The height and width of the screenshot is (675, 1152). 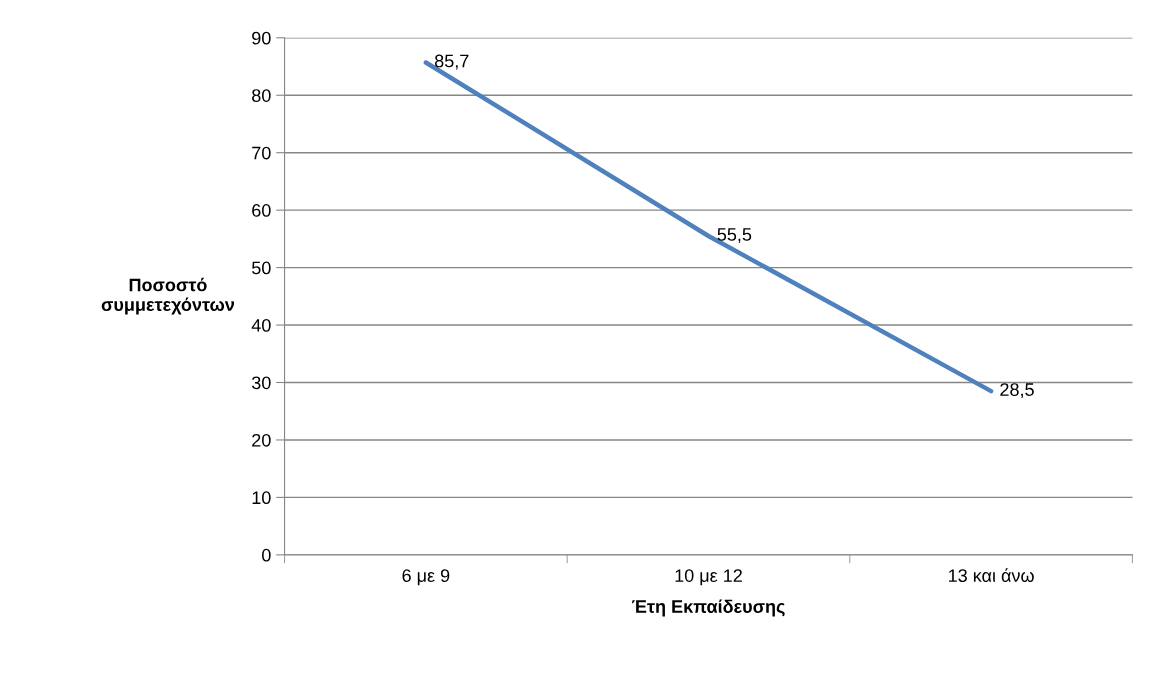 What do you see at coordinates (261, 325) in the screenshot?
I see `y-tick-label: 40` at bounding box center [261, 325].